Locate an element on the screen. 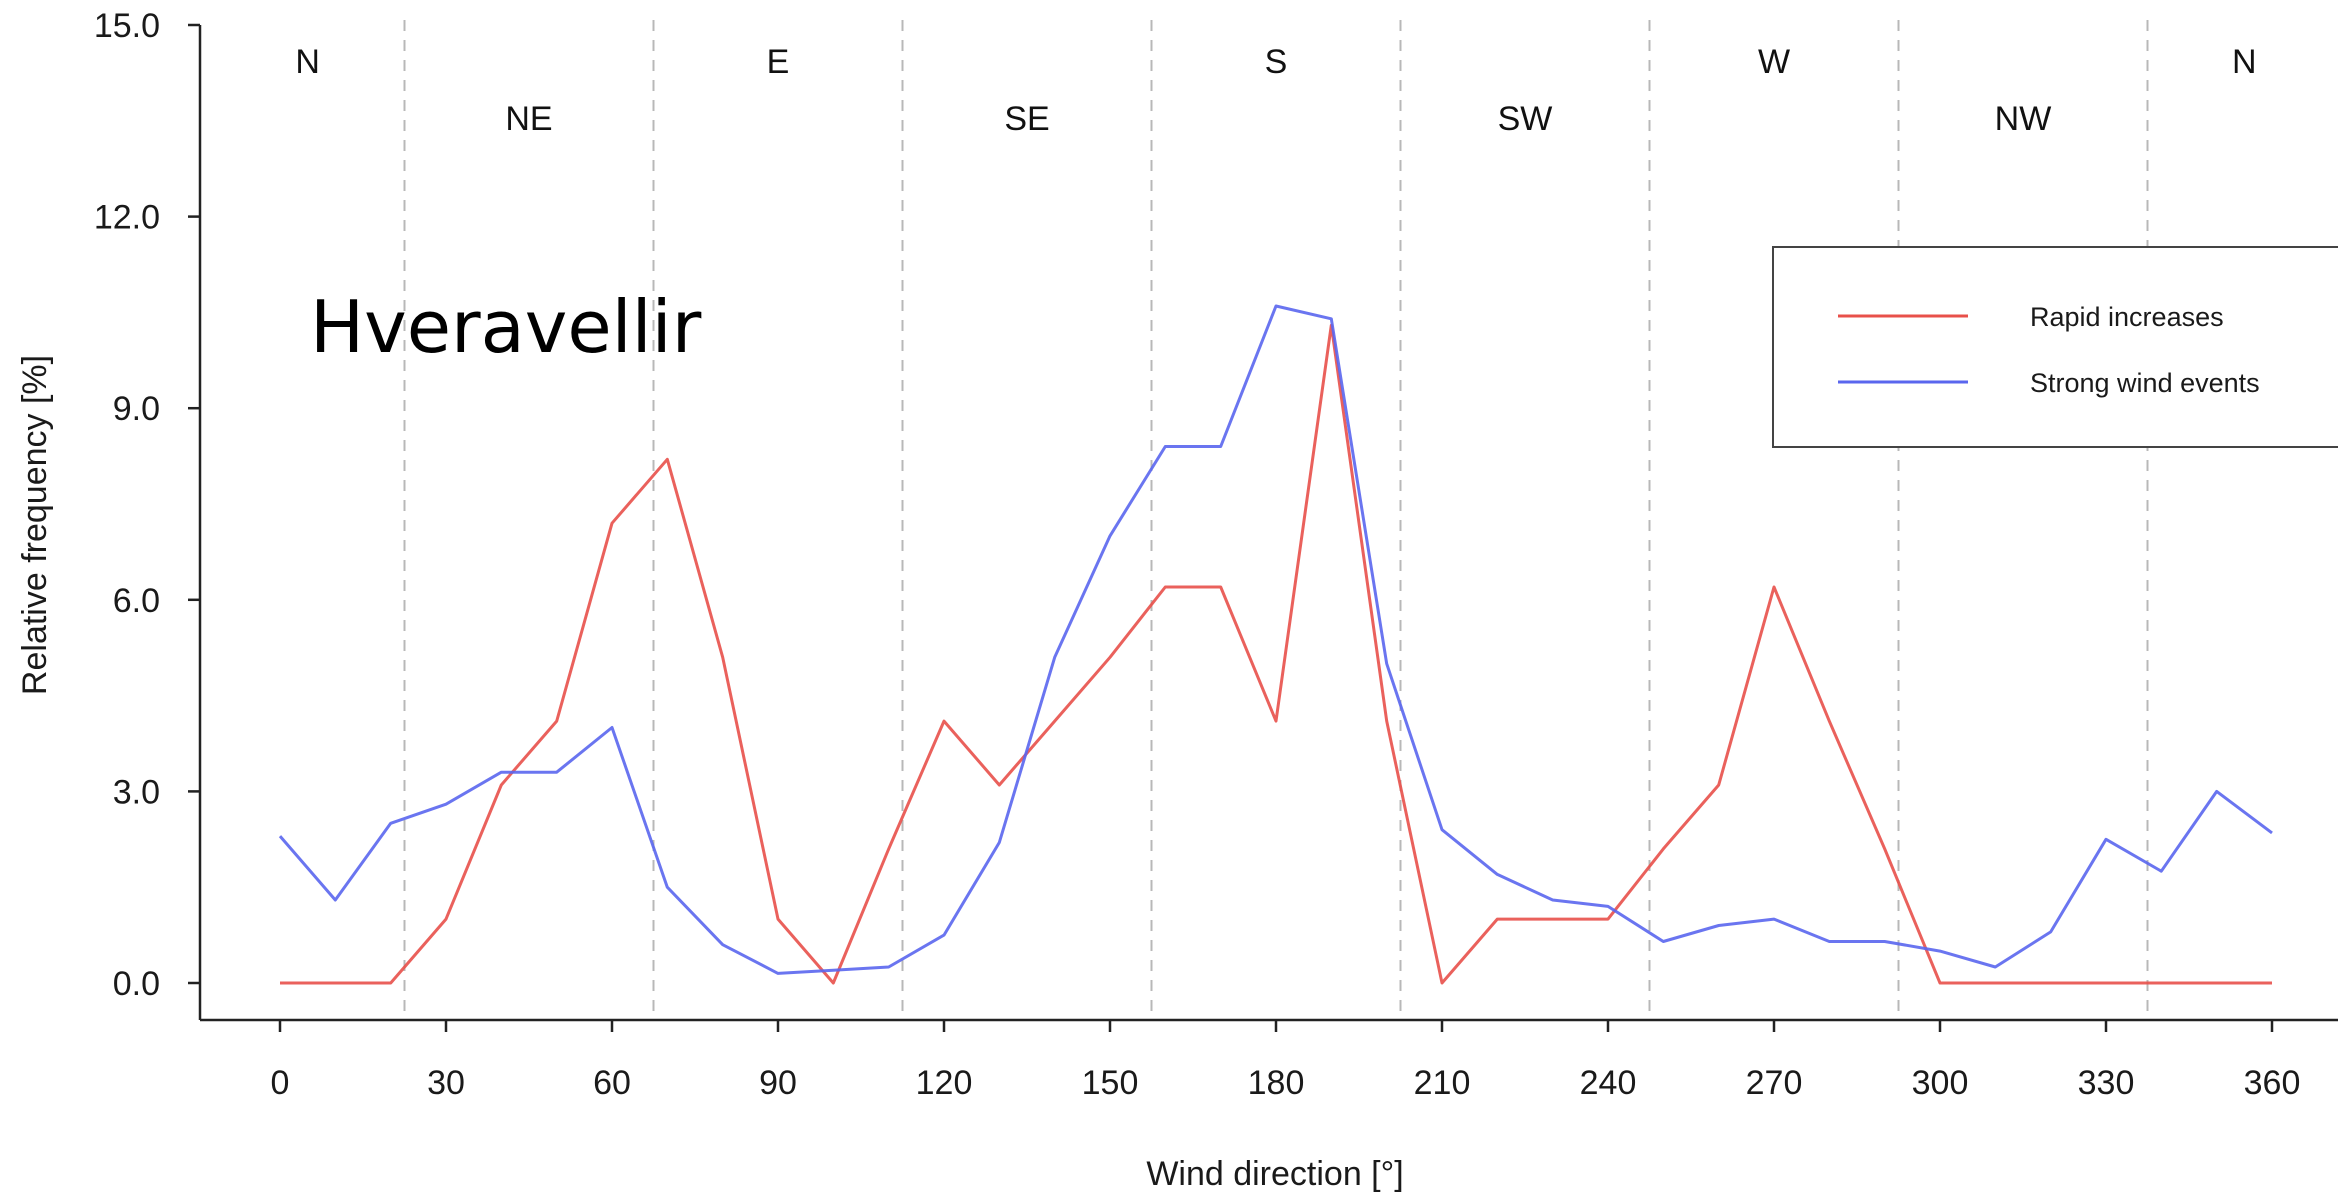 This screenshot has width=2338, height=1194. direction-label-s-4: S is located at coordinates (1276, 62).